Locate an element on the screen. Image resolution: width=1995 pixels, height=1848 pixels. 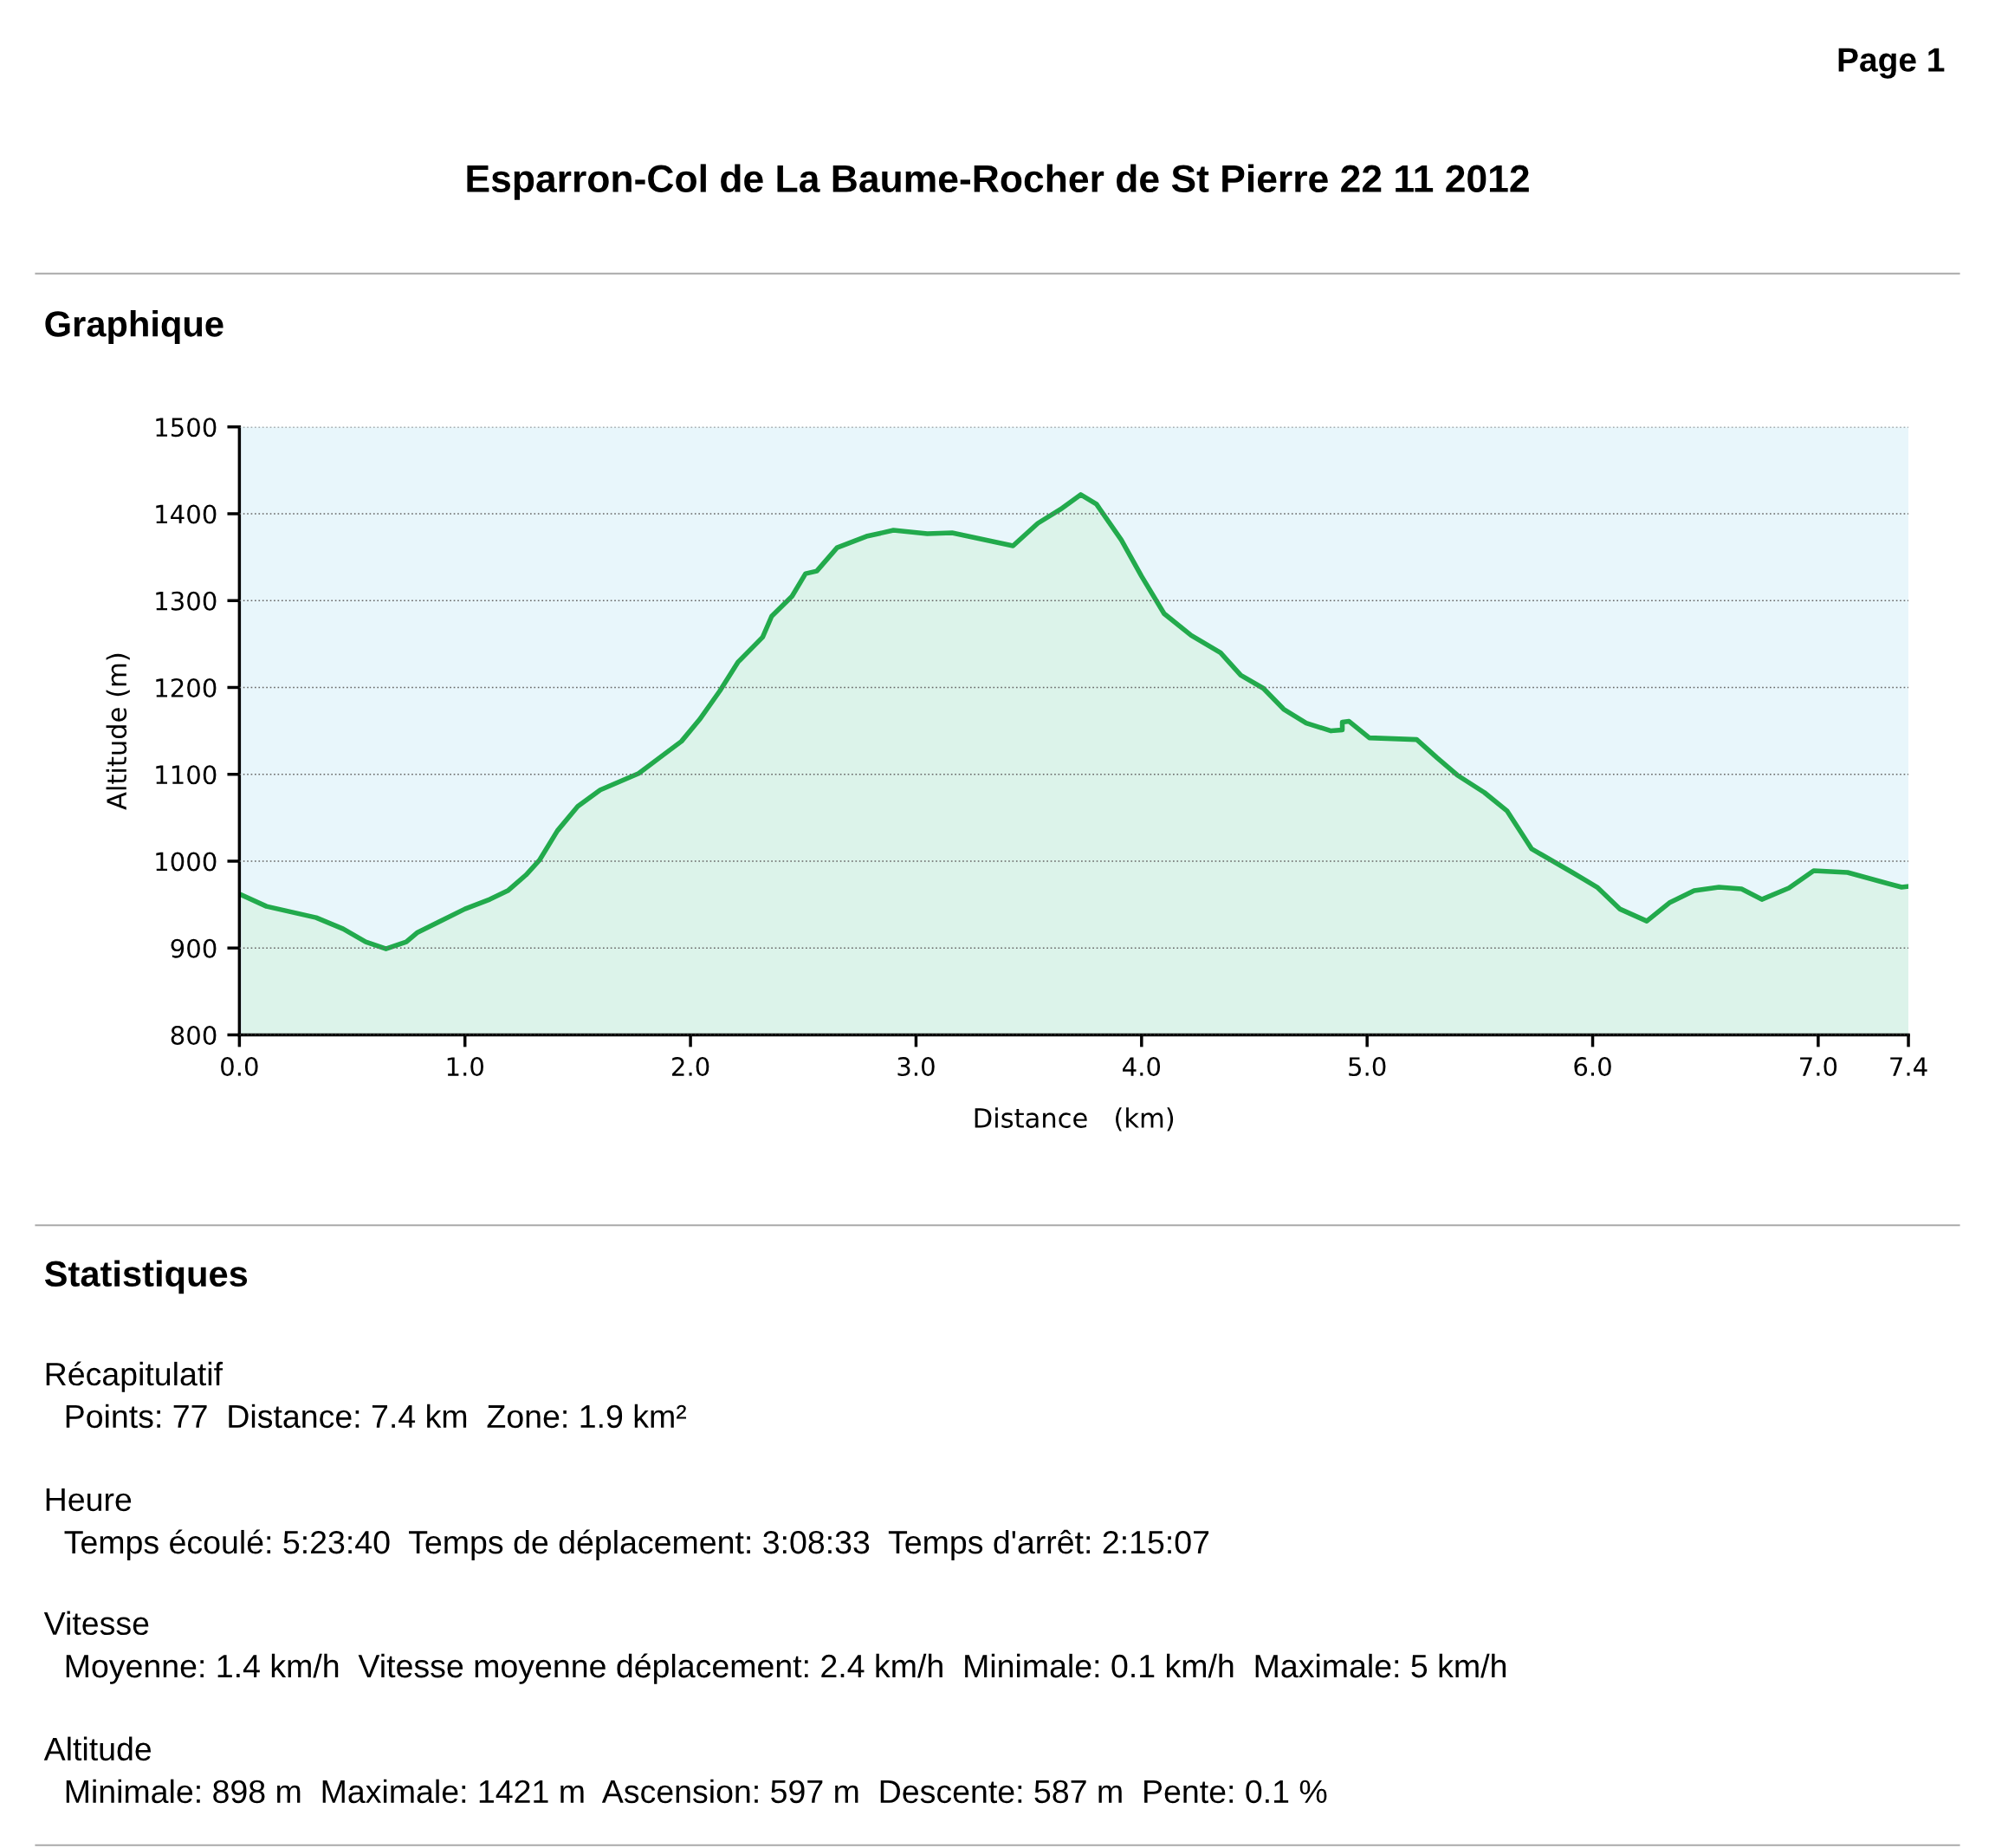
x-tick-label: 1.0 is located at coordinates (465, 1067).